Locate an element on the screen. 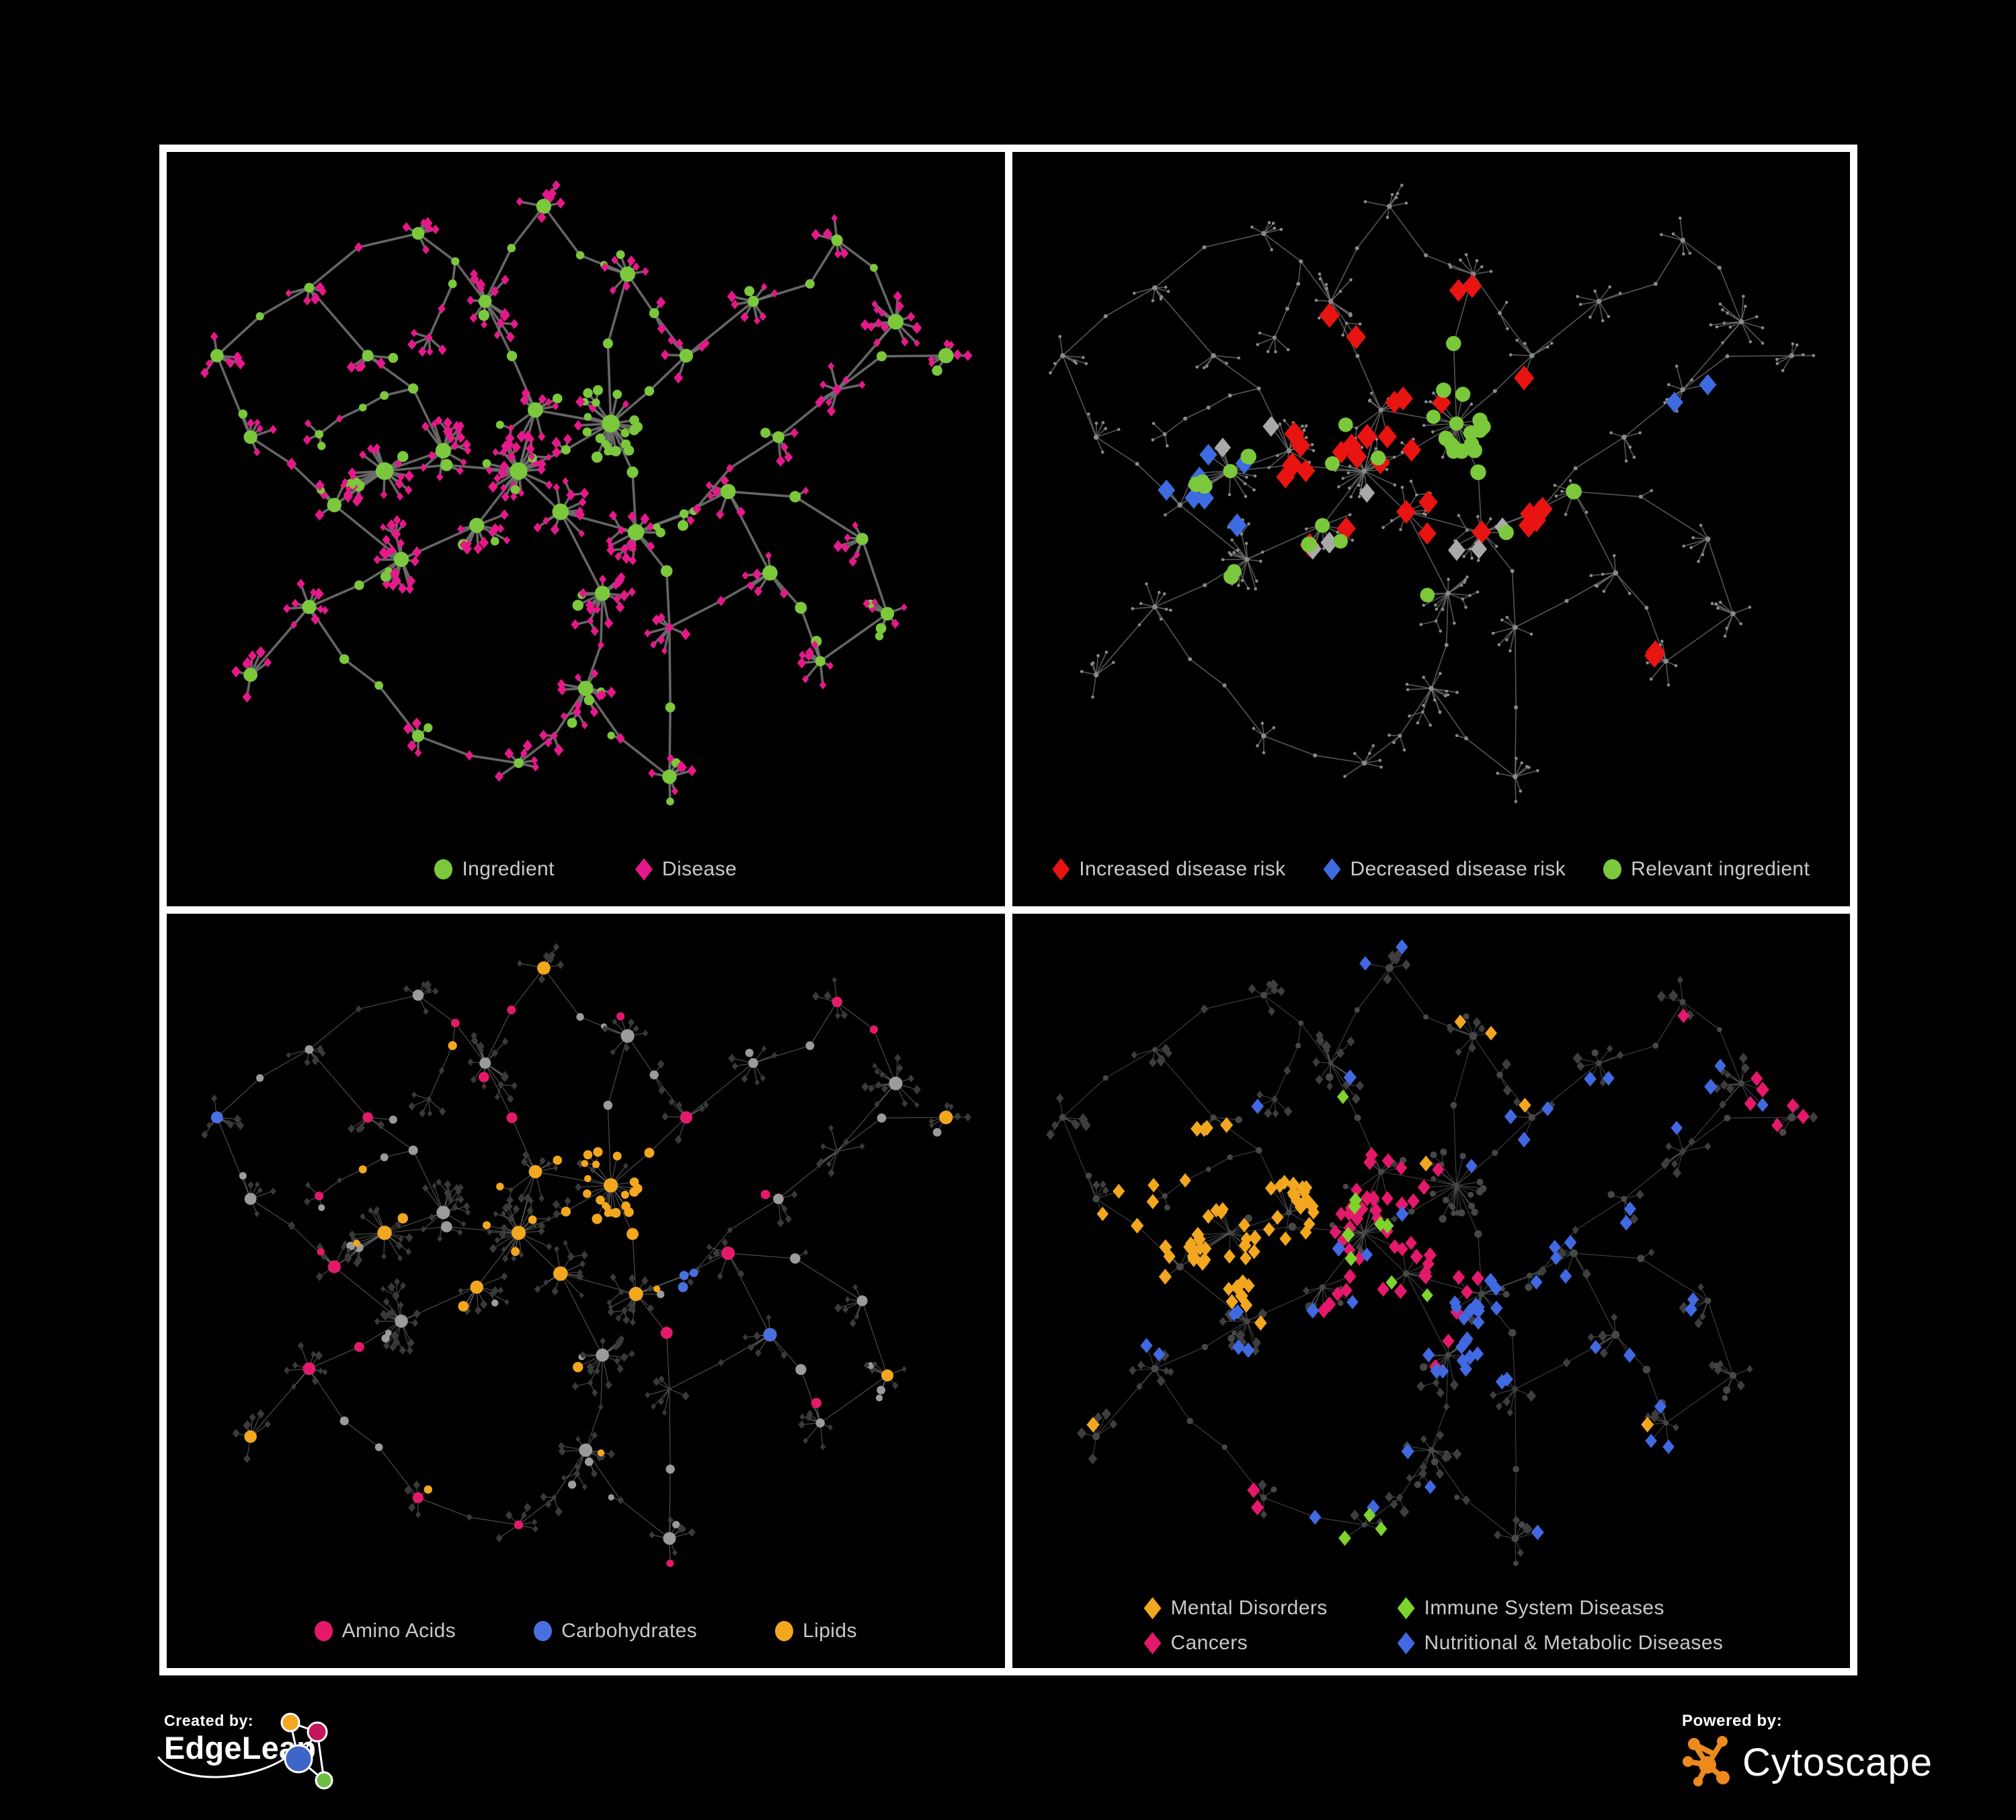 This screenshot has height=1820, width=2016. legend-label: Mental Disorders is located at coordinates (1249, 1608).